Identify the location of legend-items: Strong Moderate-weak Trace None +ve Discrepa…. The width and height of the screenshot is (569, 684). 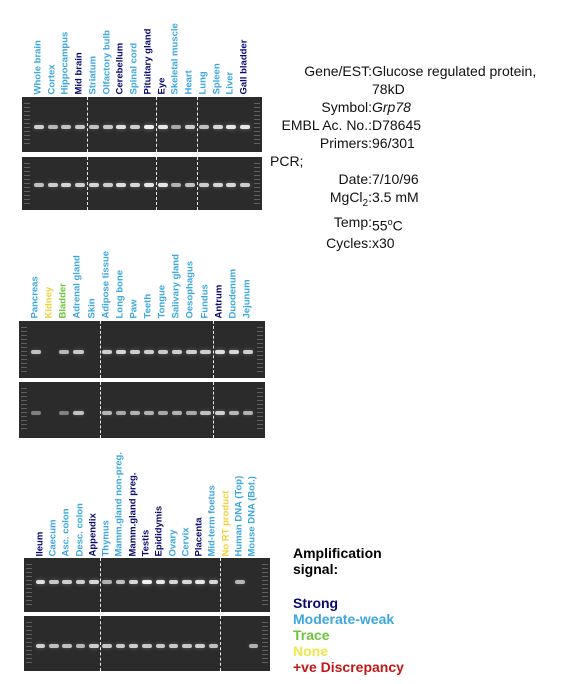
(348, 635).